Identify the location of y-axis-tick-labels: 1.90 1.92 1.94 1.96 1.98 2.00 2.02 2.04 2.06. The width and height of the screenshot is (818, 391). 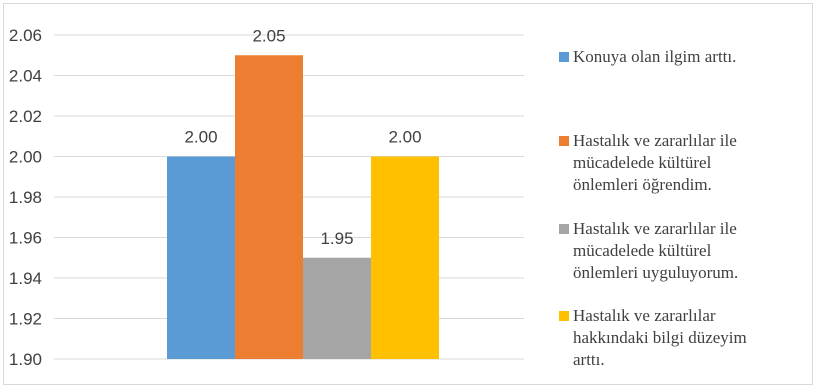
(25, 197).